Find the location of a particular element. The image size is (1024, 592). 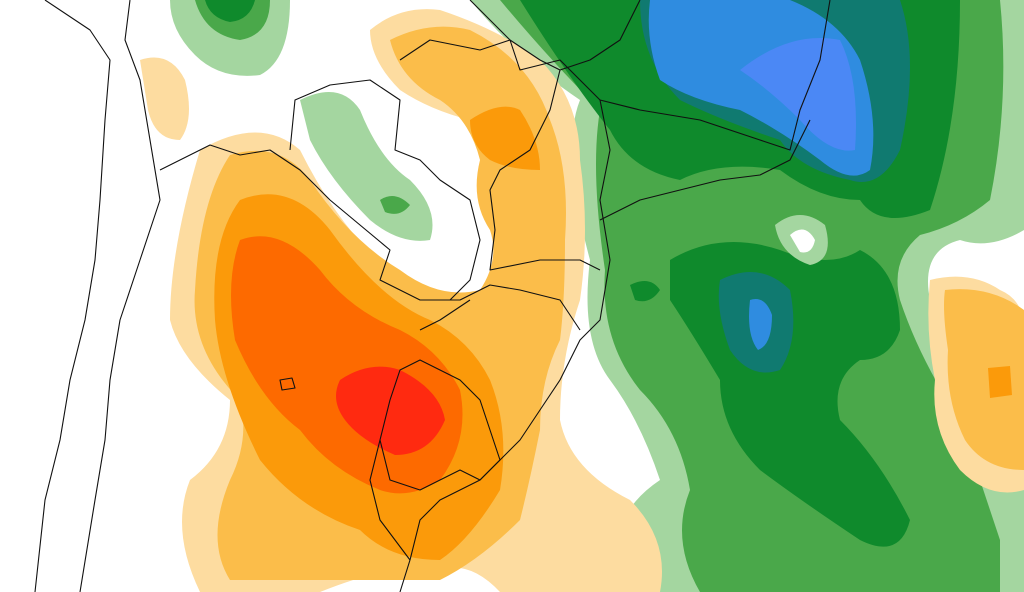

contour-neutral is located at coordinates (802, 241).